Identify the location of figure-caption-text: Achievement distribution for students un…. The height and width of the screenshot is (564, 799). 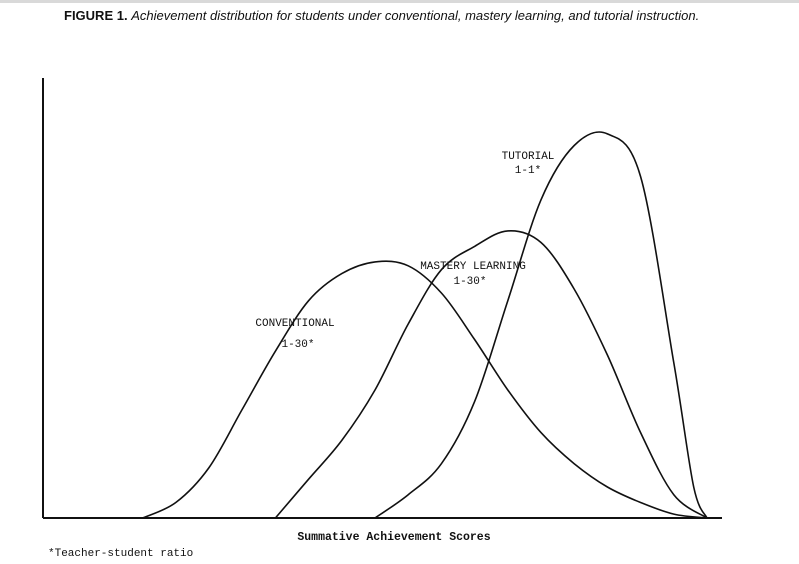
(415, 15).